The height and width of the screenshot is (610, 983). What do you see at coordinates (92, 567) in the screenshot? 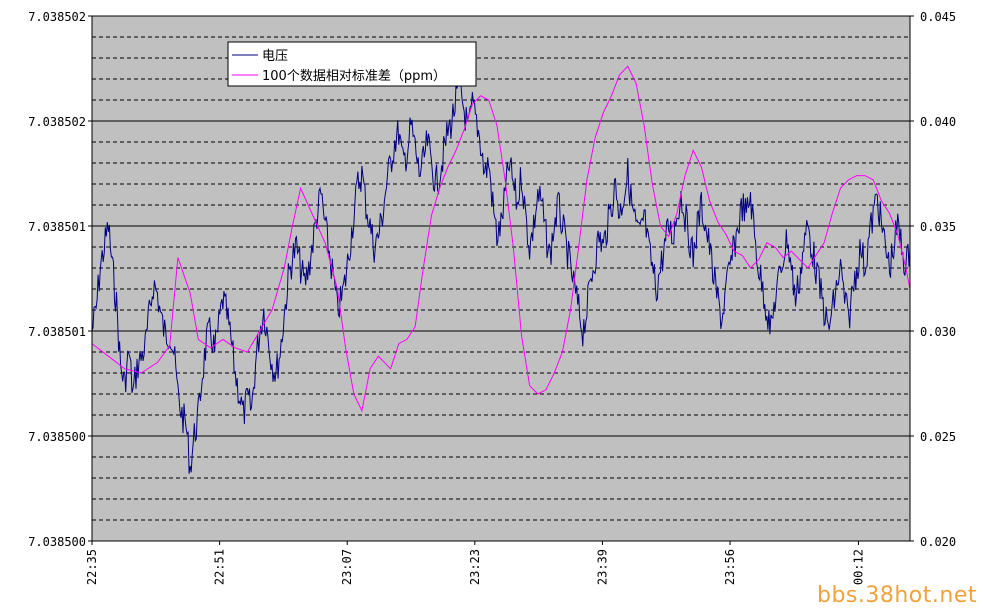
I see `x-tick-label: 22:35` at bounding box center [92, 567].